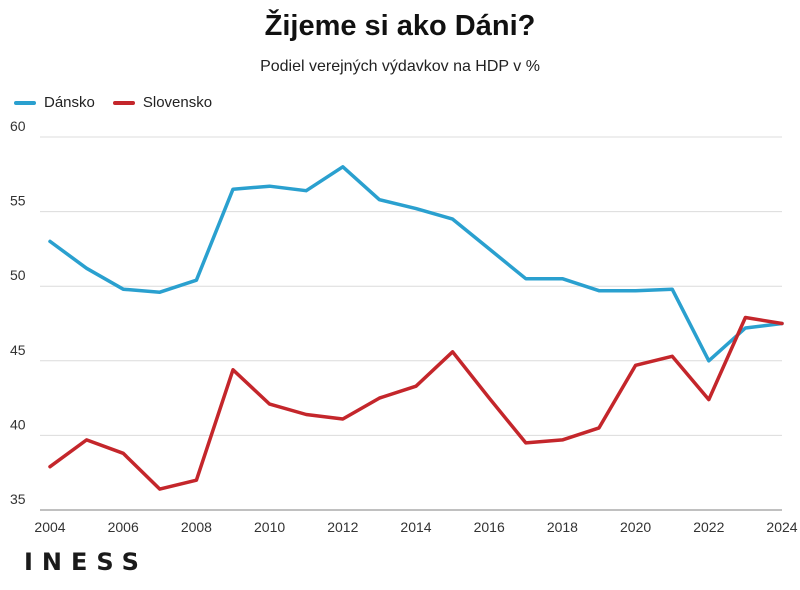  I want to click on legend-label-slovensko: Slovensko, so click(177, 102).